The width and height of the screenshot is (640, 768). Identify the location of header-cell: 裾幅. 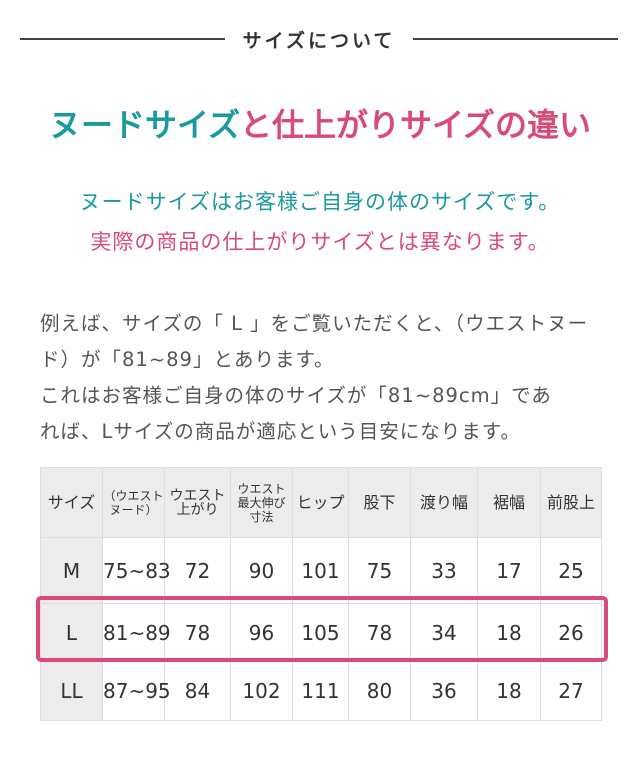
(509, 502).